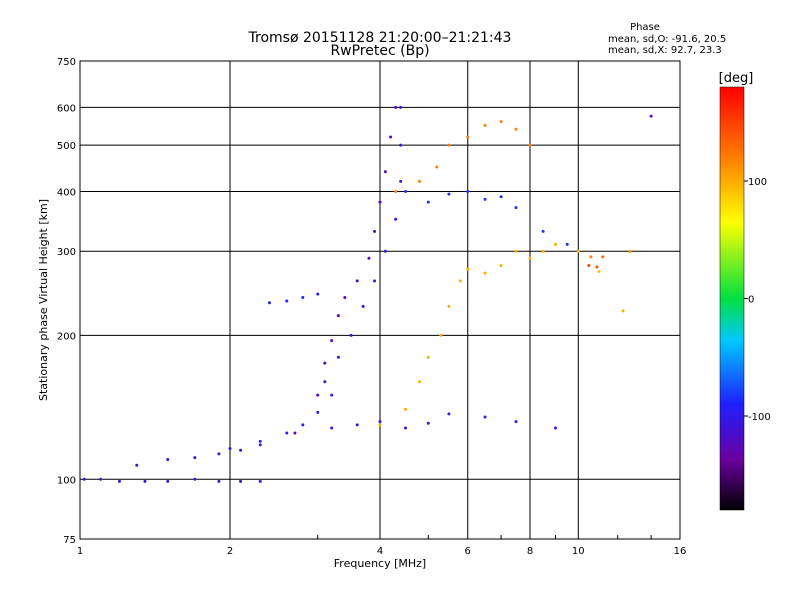 The height and width of the screenshot is (600, 800). What do you see at coordinates (66, 192) in the screenshot?
I see `y-tick-label: 400` at bounding box center [66, 192].